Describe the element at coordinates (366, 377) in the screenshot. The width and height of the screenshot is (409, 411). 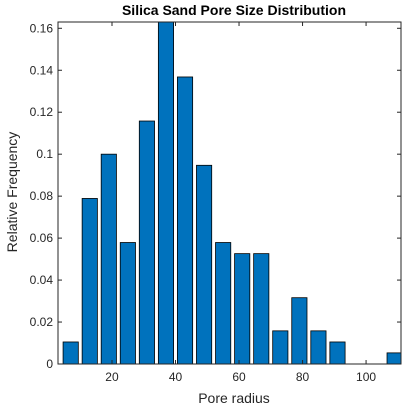
I see `x-tick-label: 100` at that location.